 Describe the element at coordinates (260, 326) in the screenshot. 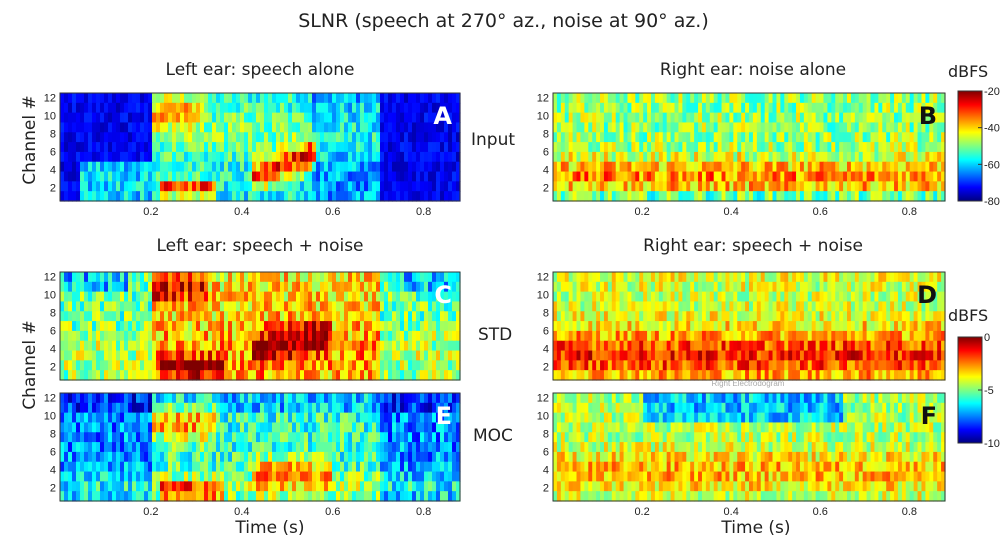

I see `panel-frame` at that location.